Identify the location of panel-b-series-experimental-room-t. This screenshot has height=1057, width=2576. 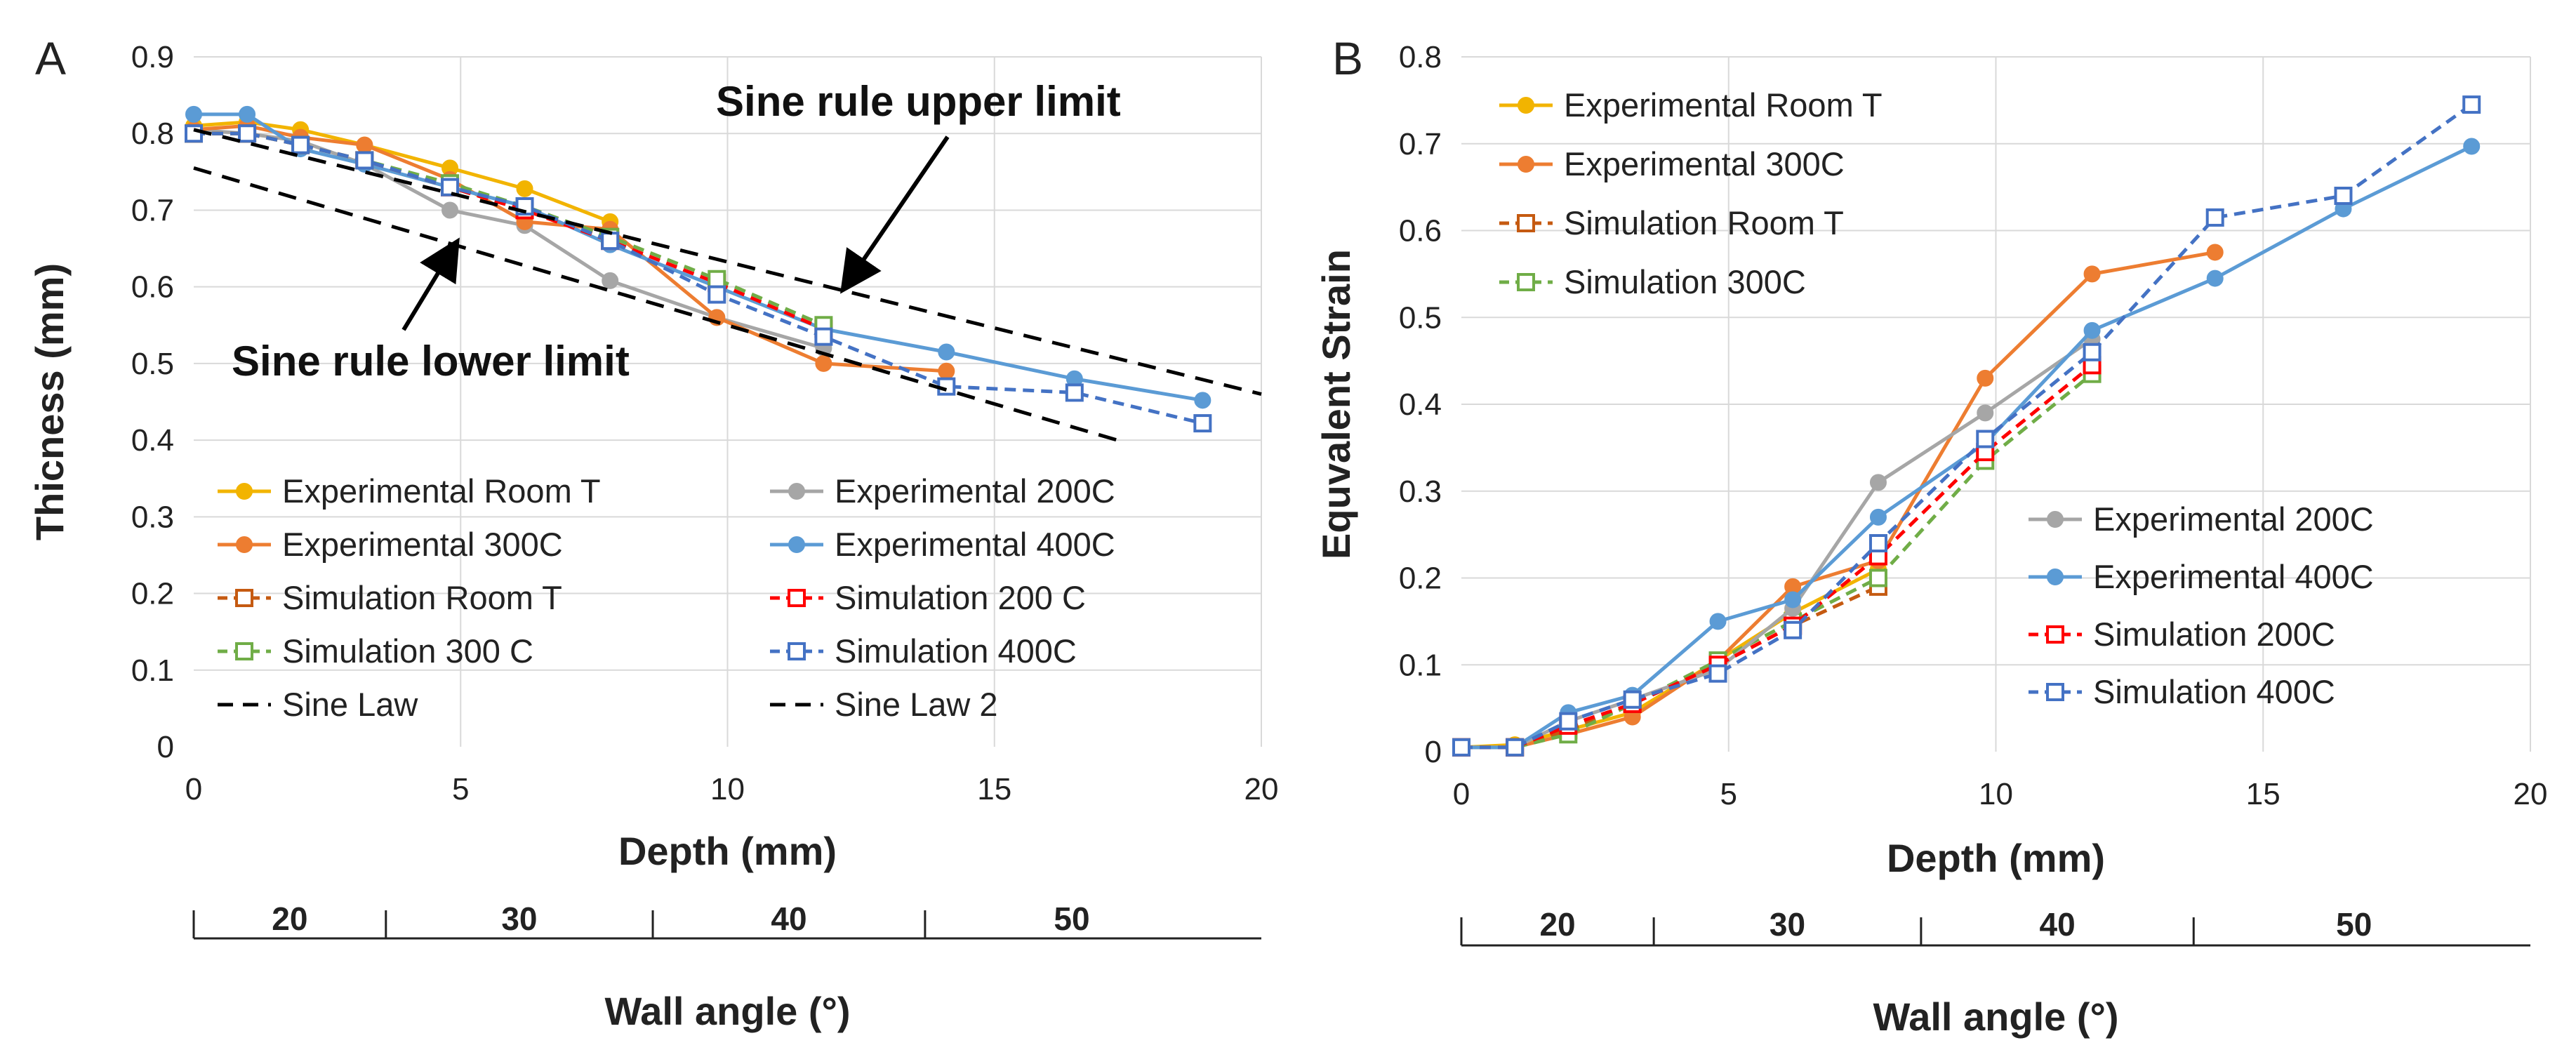
(1670, 658).